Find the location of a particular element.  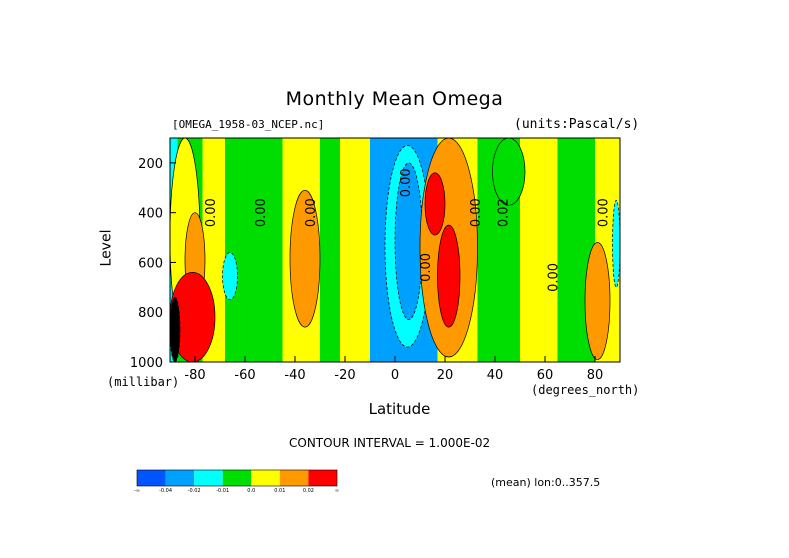

x-tick-label-8: 80 is located at coordinates (595, 375).